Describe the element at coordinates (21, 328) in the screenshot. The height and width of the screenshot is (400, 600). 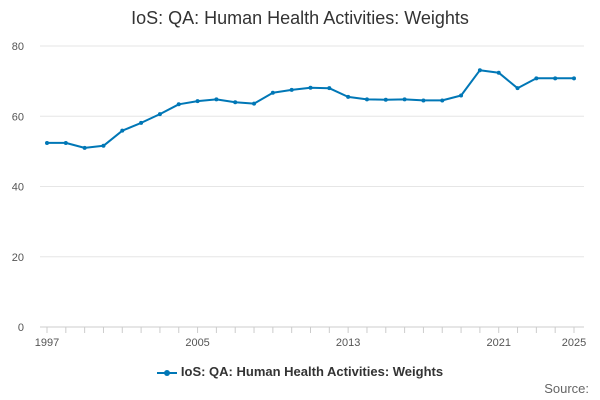
I see `y-tick-label: 0` at that location.